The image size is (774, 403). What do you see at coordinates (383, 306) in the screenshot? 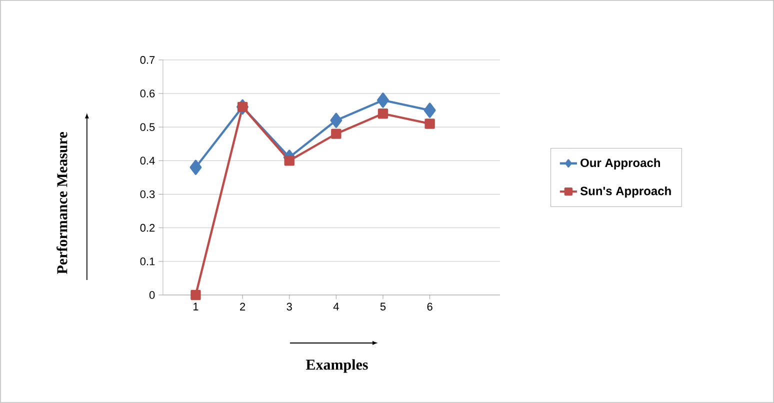
I see `x-tick-label: 5` at bounding box center [383, 306].